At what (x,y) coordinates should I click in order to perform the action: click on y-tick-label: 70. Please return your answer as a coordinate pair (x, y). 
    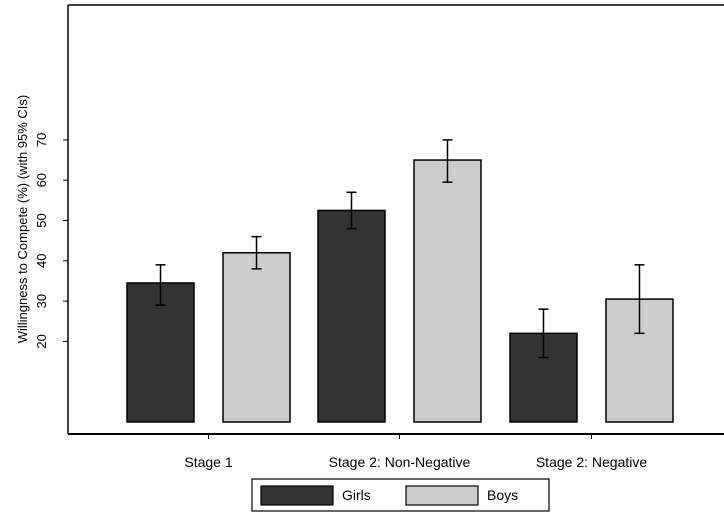
    Looking at the image, I should click on (41, 140).